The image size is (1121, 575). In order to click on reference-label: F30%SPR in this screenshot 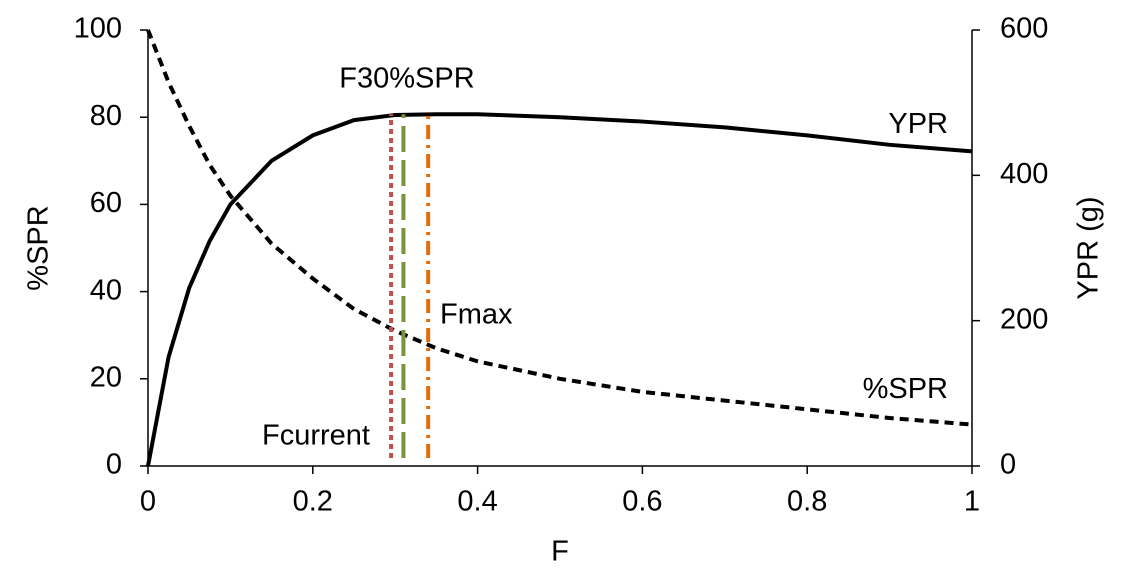, I will do `click(406, 79)`.